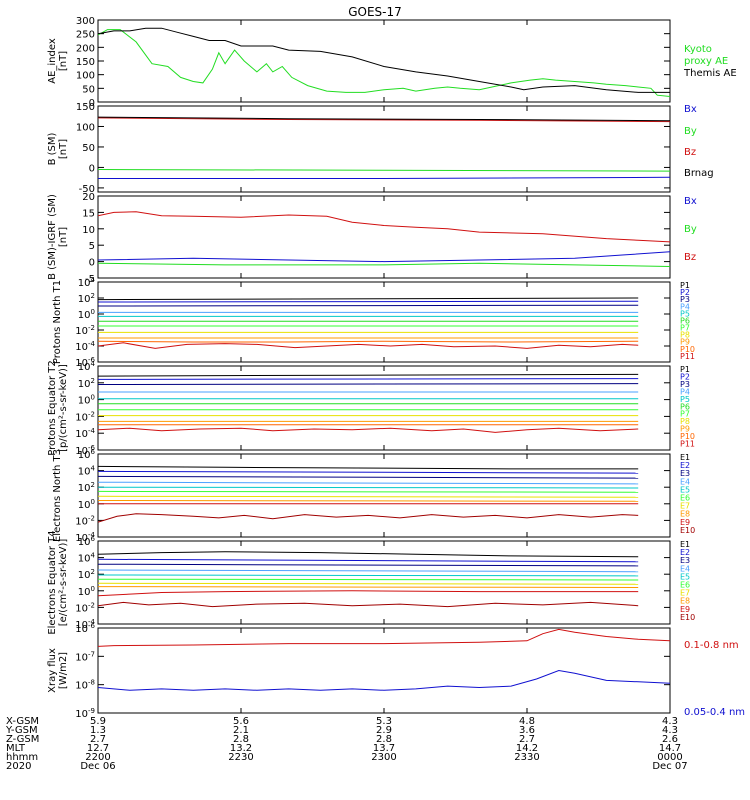  I want to click on y-tick-label: 15, so click(88, 213).